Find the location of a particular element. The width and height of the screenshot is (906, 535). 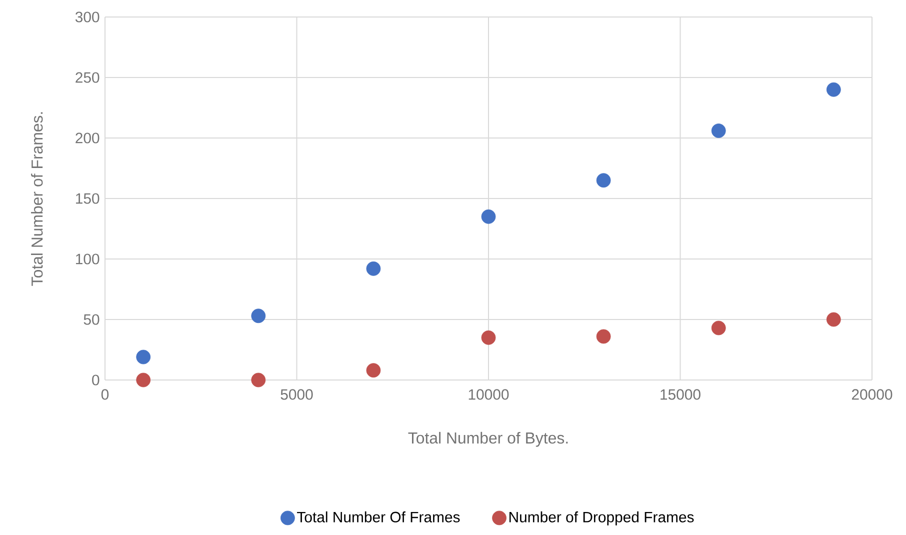

x-tick-label: 15000 is located at coordinates (680, 394).